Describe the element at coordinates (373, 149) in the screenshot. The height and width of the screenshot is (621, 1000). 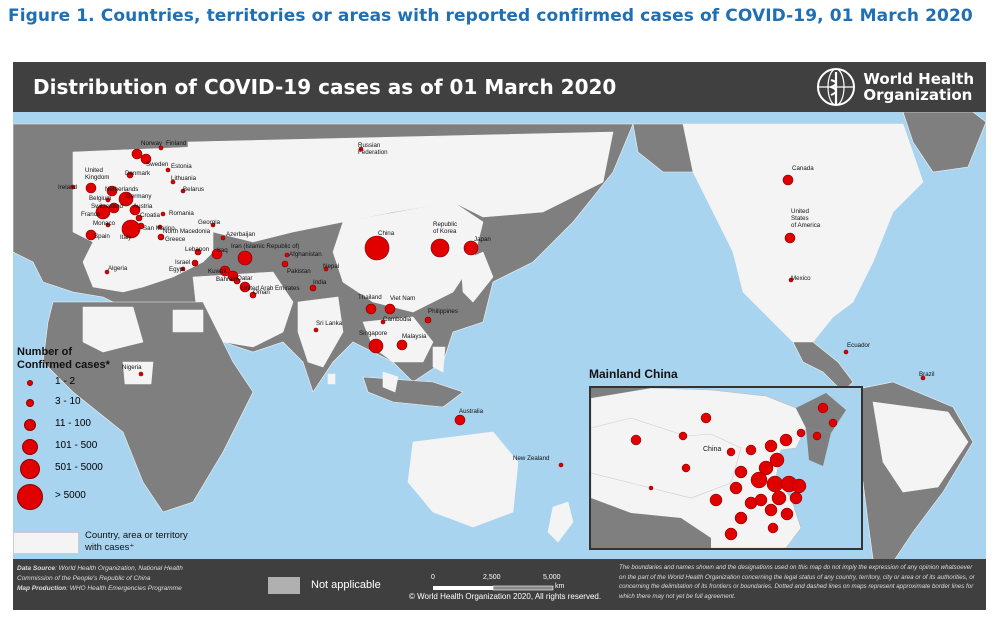
I see `country-label-russia: Russian Federation` at that location.